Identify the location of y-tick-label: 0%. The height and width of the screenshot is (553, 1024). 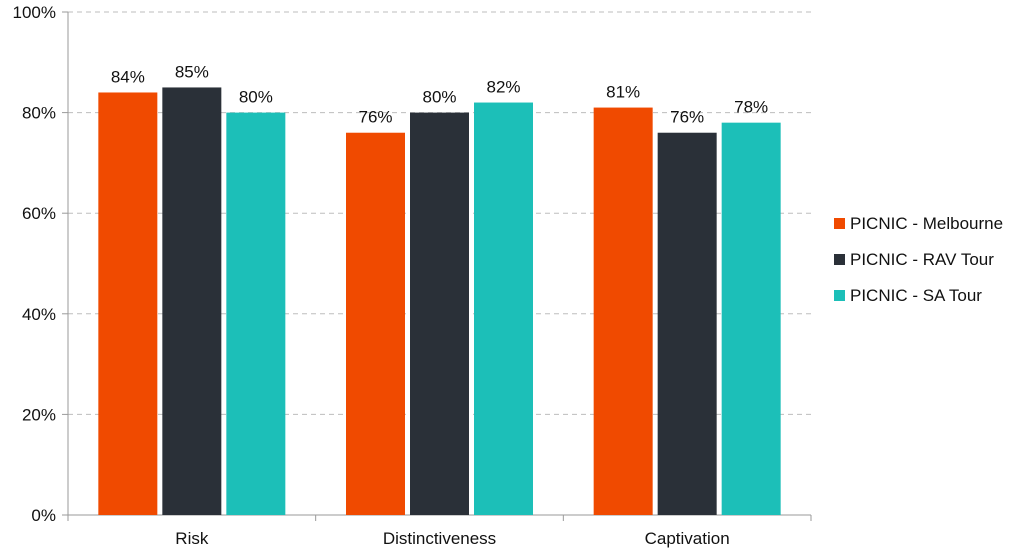
(43, 515).